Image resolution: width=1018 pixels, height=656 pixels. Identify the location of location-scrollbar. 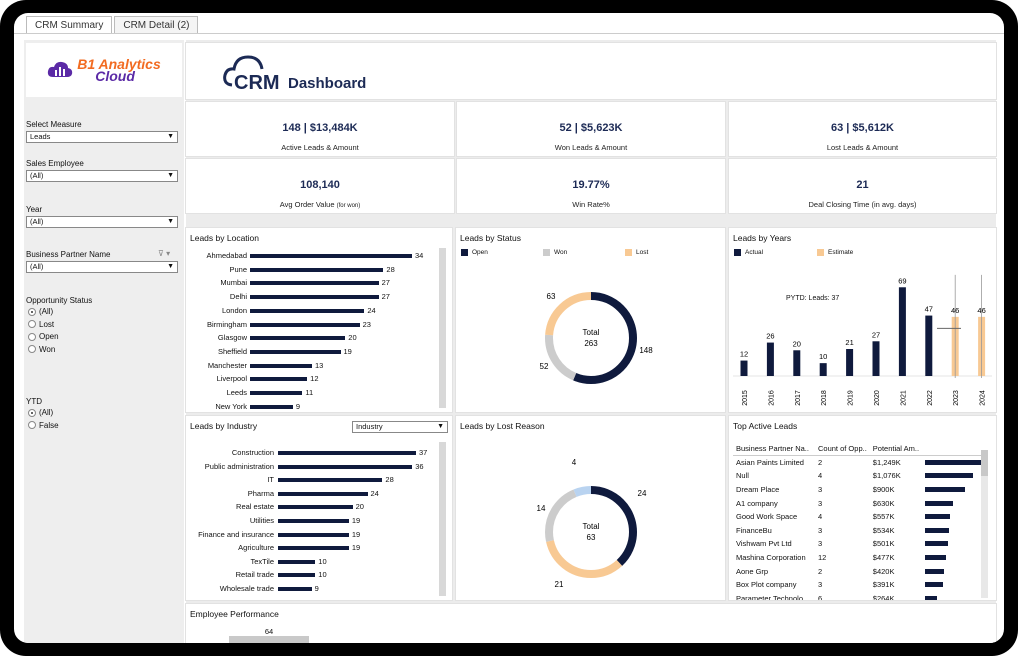
(442, 328).